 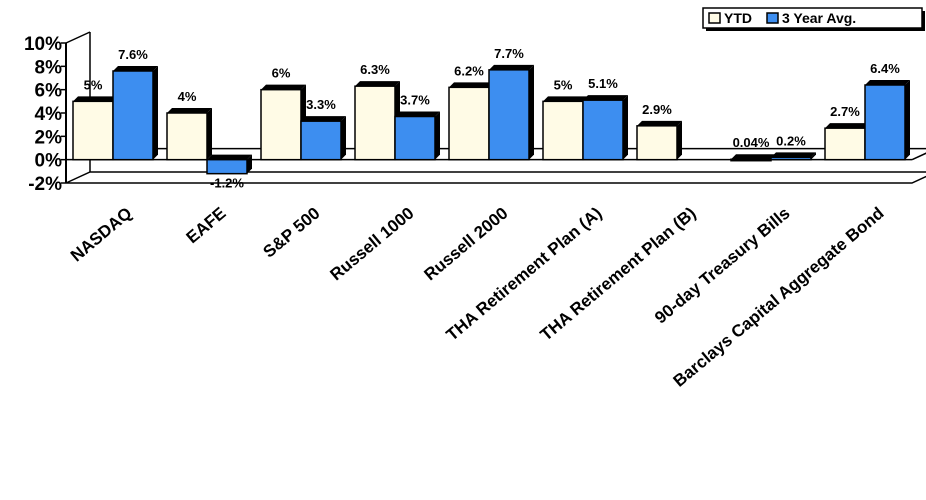 What do you see at coordinates (819, 18) in the screenshot?
I see `legend-label-3-year-avg: 3 Year Avg.` at bounding box center [819, 18].